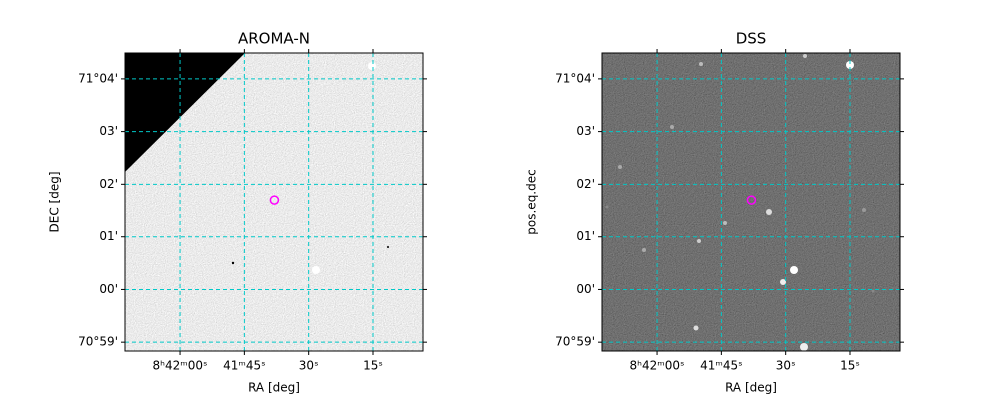 This screenshot has width=1000, height=400. I want to click on y-axis-label: DEC [deg], so click(55, 202).